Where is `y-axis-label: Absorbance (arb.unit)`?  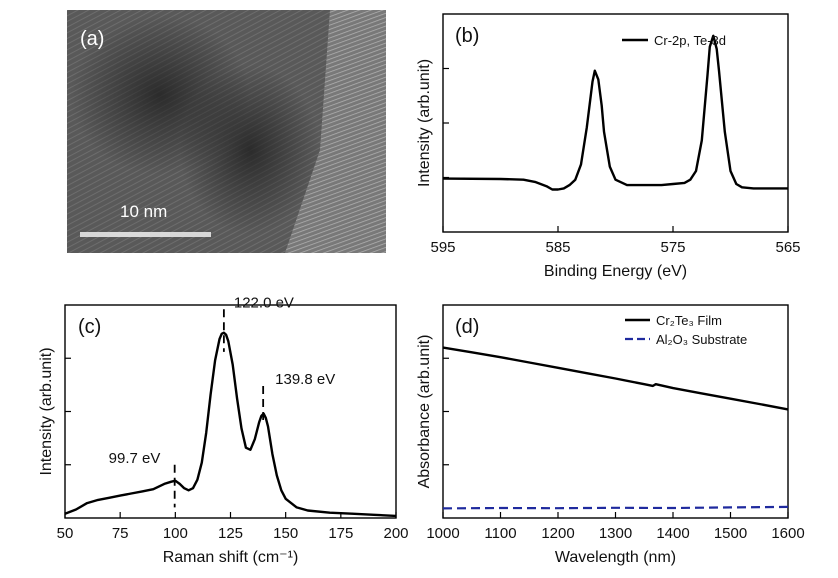 y-axis-label: Absorbance (arb.unit) is located at coordinates (424, 412).